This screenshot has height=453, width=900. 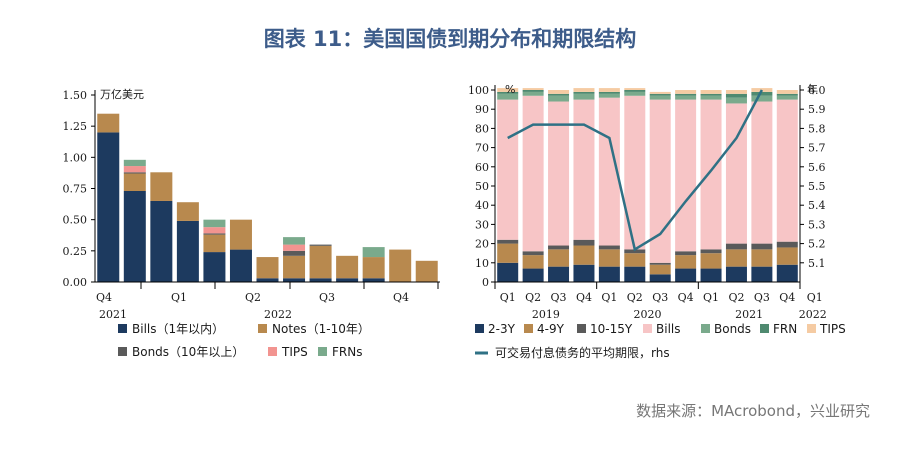 What do you see at coordinates (178, 329) in the screenshot?
I see `left-legend-label: Bills（1年以内）` at bounding box center [178, 329].